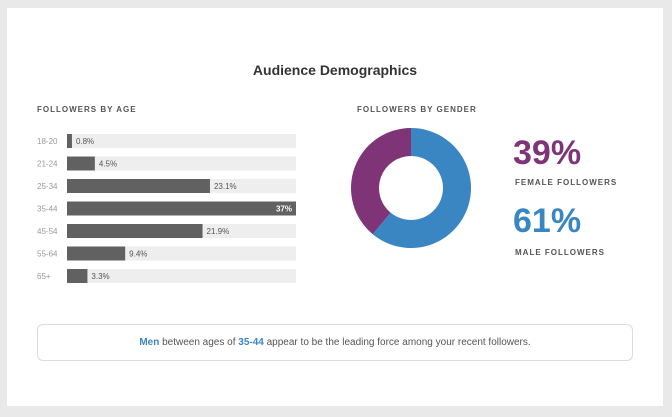 Image resolution: width=672 pixels, height=417 pixels. I want to click on age-section-label: FOLLOWERS BY AGE, so click(87, 109).